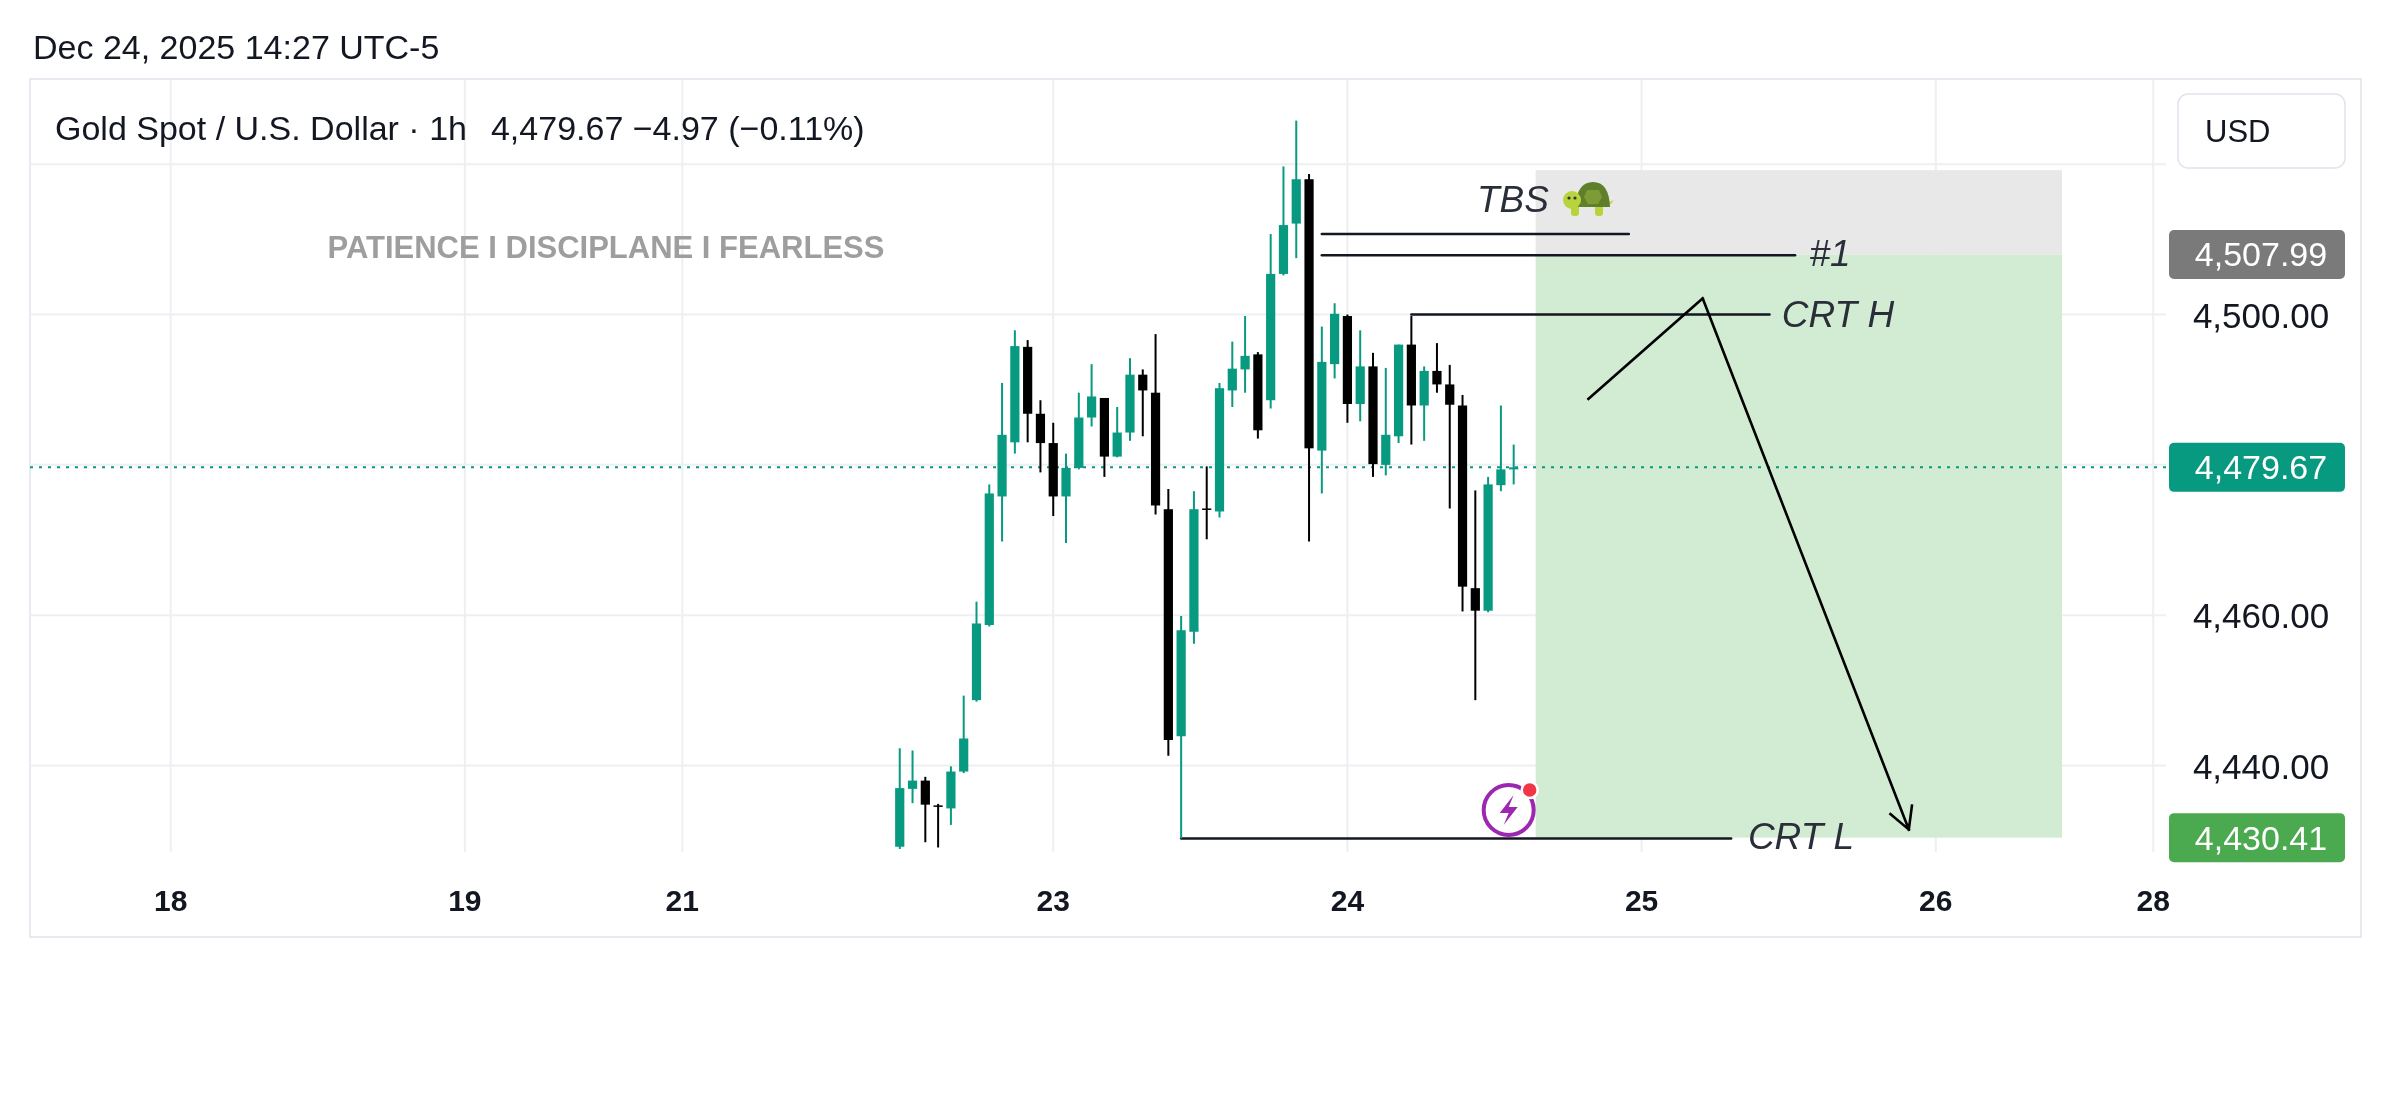 The width and height of the screenshot is (2388, 1119). What do you see at coordinates (1513, 199) in the screenshot?
I see `annotation: TBS` at bounding box center [1513, 199].